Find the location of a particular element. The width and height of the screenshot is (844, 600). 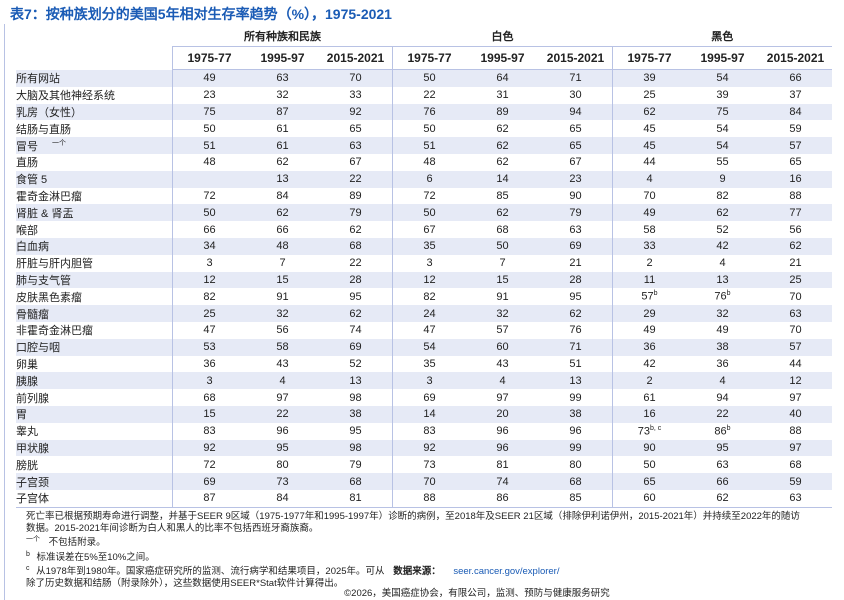

row-label: 口腔与咽 is located at coordinates (94, 347).